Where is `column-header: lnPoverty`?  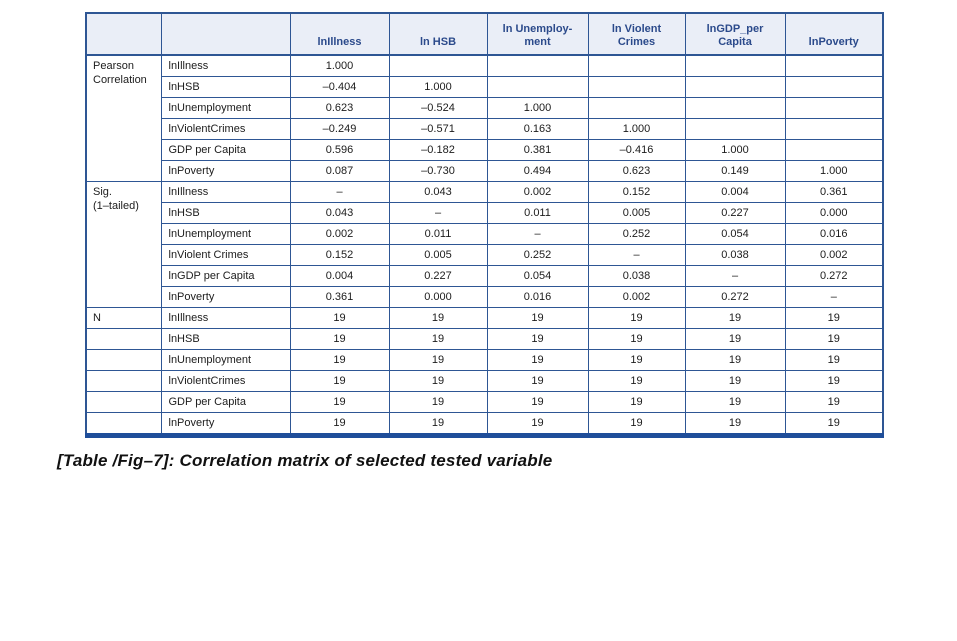 column-header: lnPoverty is located at coordinates (834, 34).